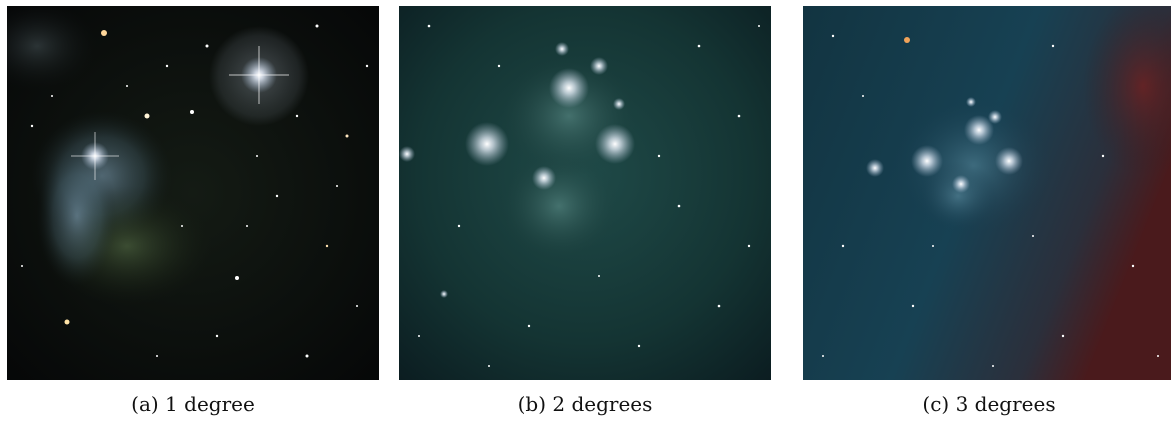 Image resolution: width=1171 pixels, height=424 pixels. I want to click on panel-caption-b: (b) 2 degrees, so click(585, 404).